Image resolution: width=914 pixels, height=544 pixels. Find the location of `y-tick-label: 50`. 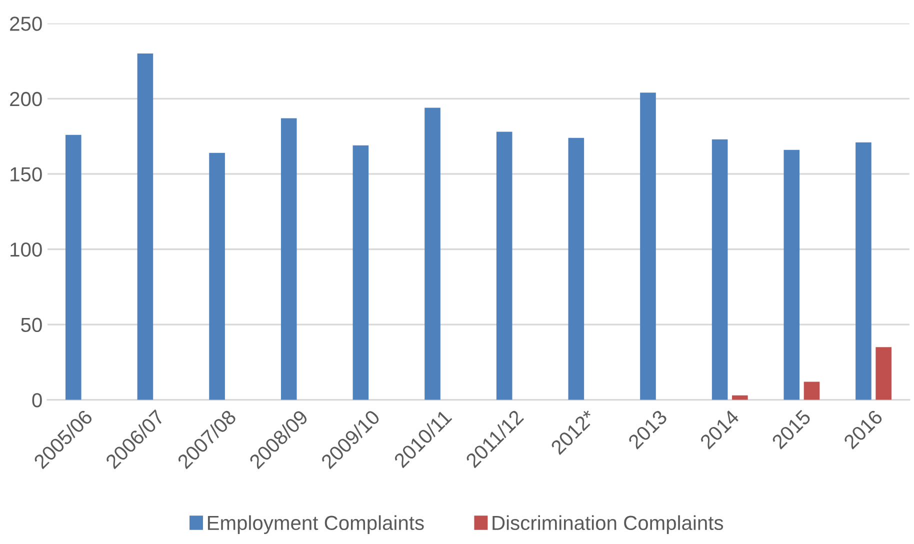

y-tick-label: 50 is located at coordinates (31, 325).